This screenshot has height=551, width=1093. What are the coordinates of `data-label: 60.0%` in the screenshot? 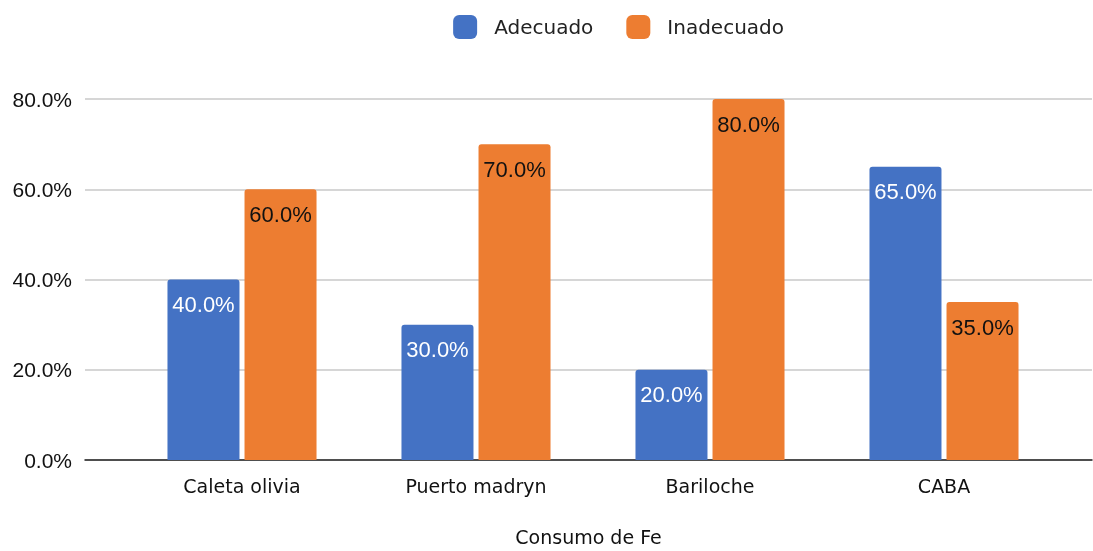 It's located at (280, 214).